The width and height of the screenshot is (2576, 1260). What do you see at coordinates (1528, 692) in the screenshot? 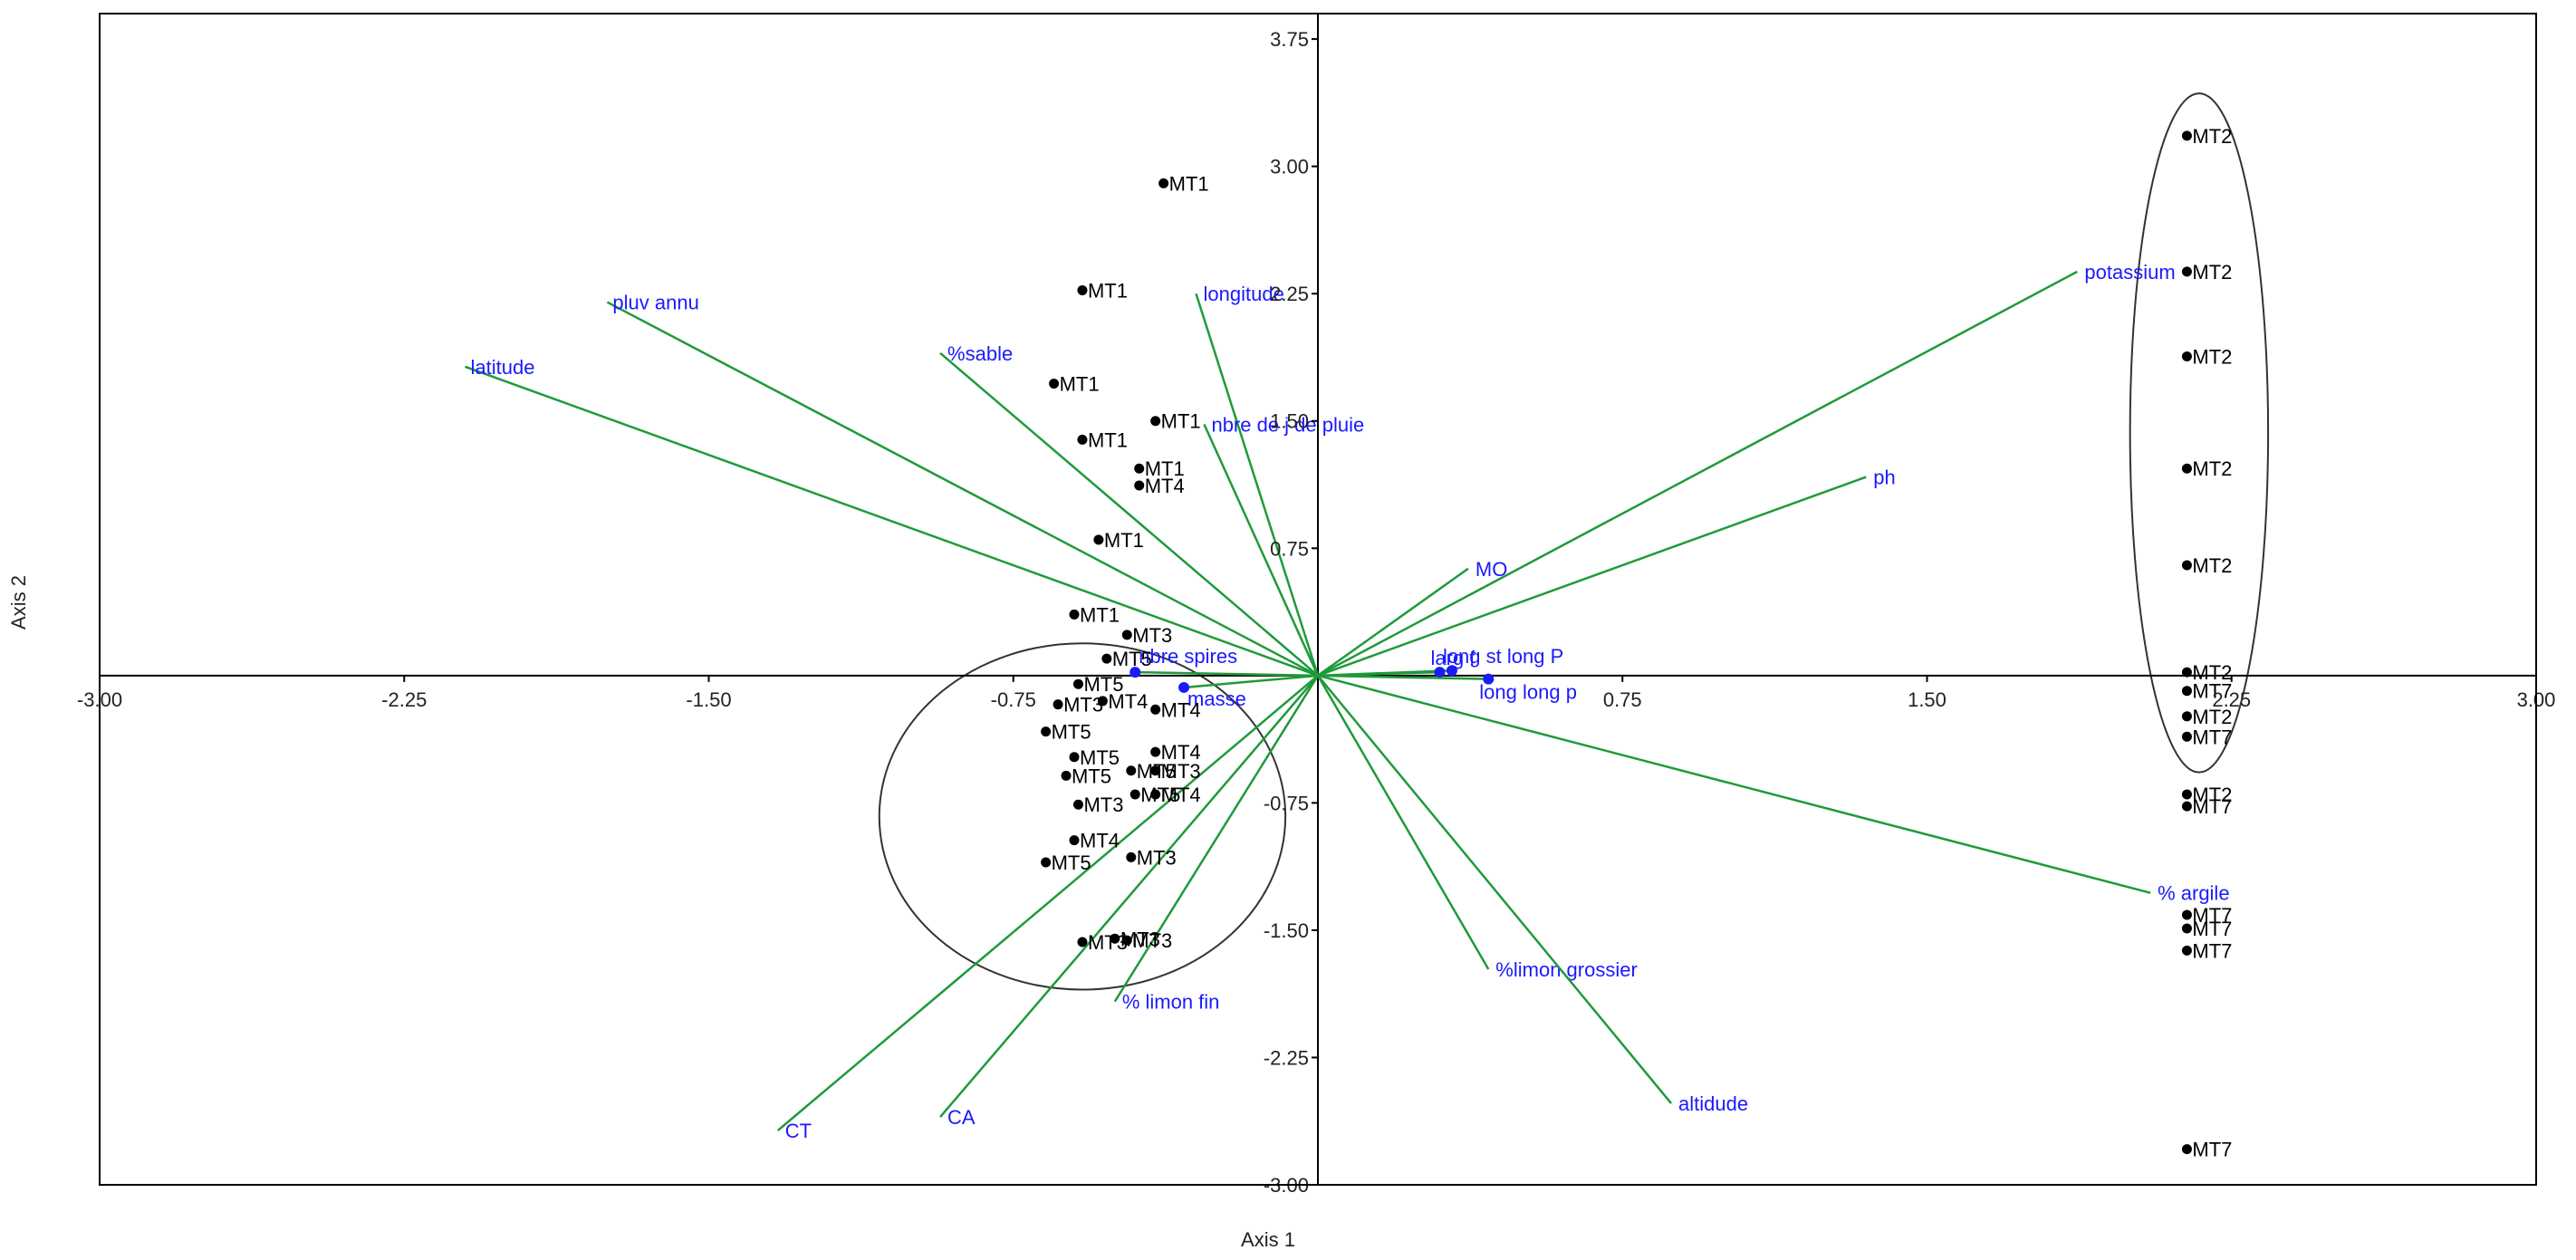
I see `vector-label: long long p` at bounding box center [1528, 692].